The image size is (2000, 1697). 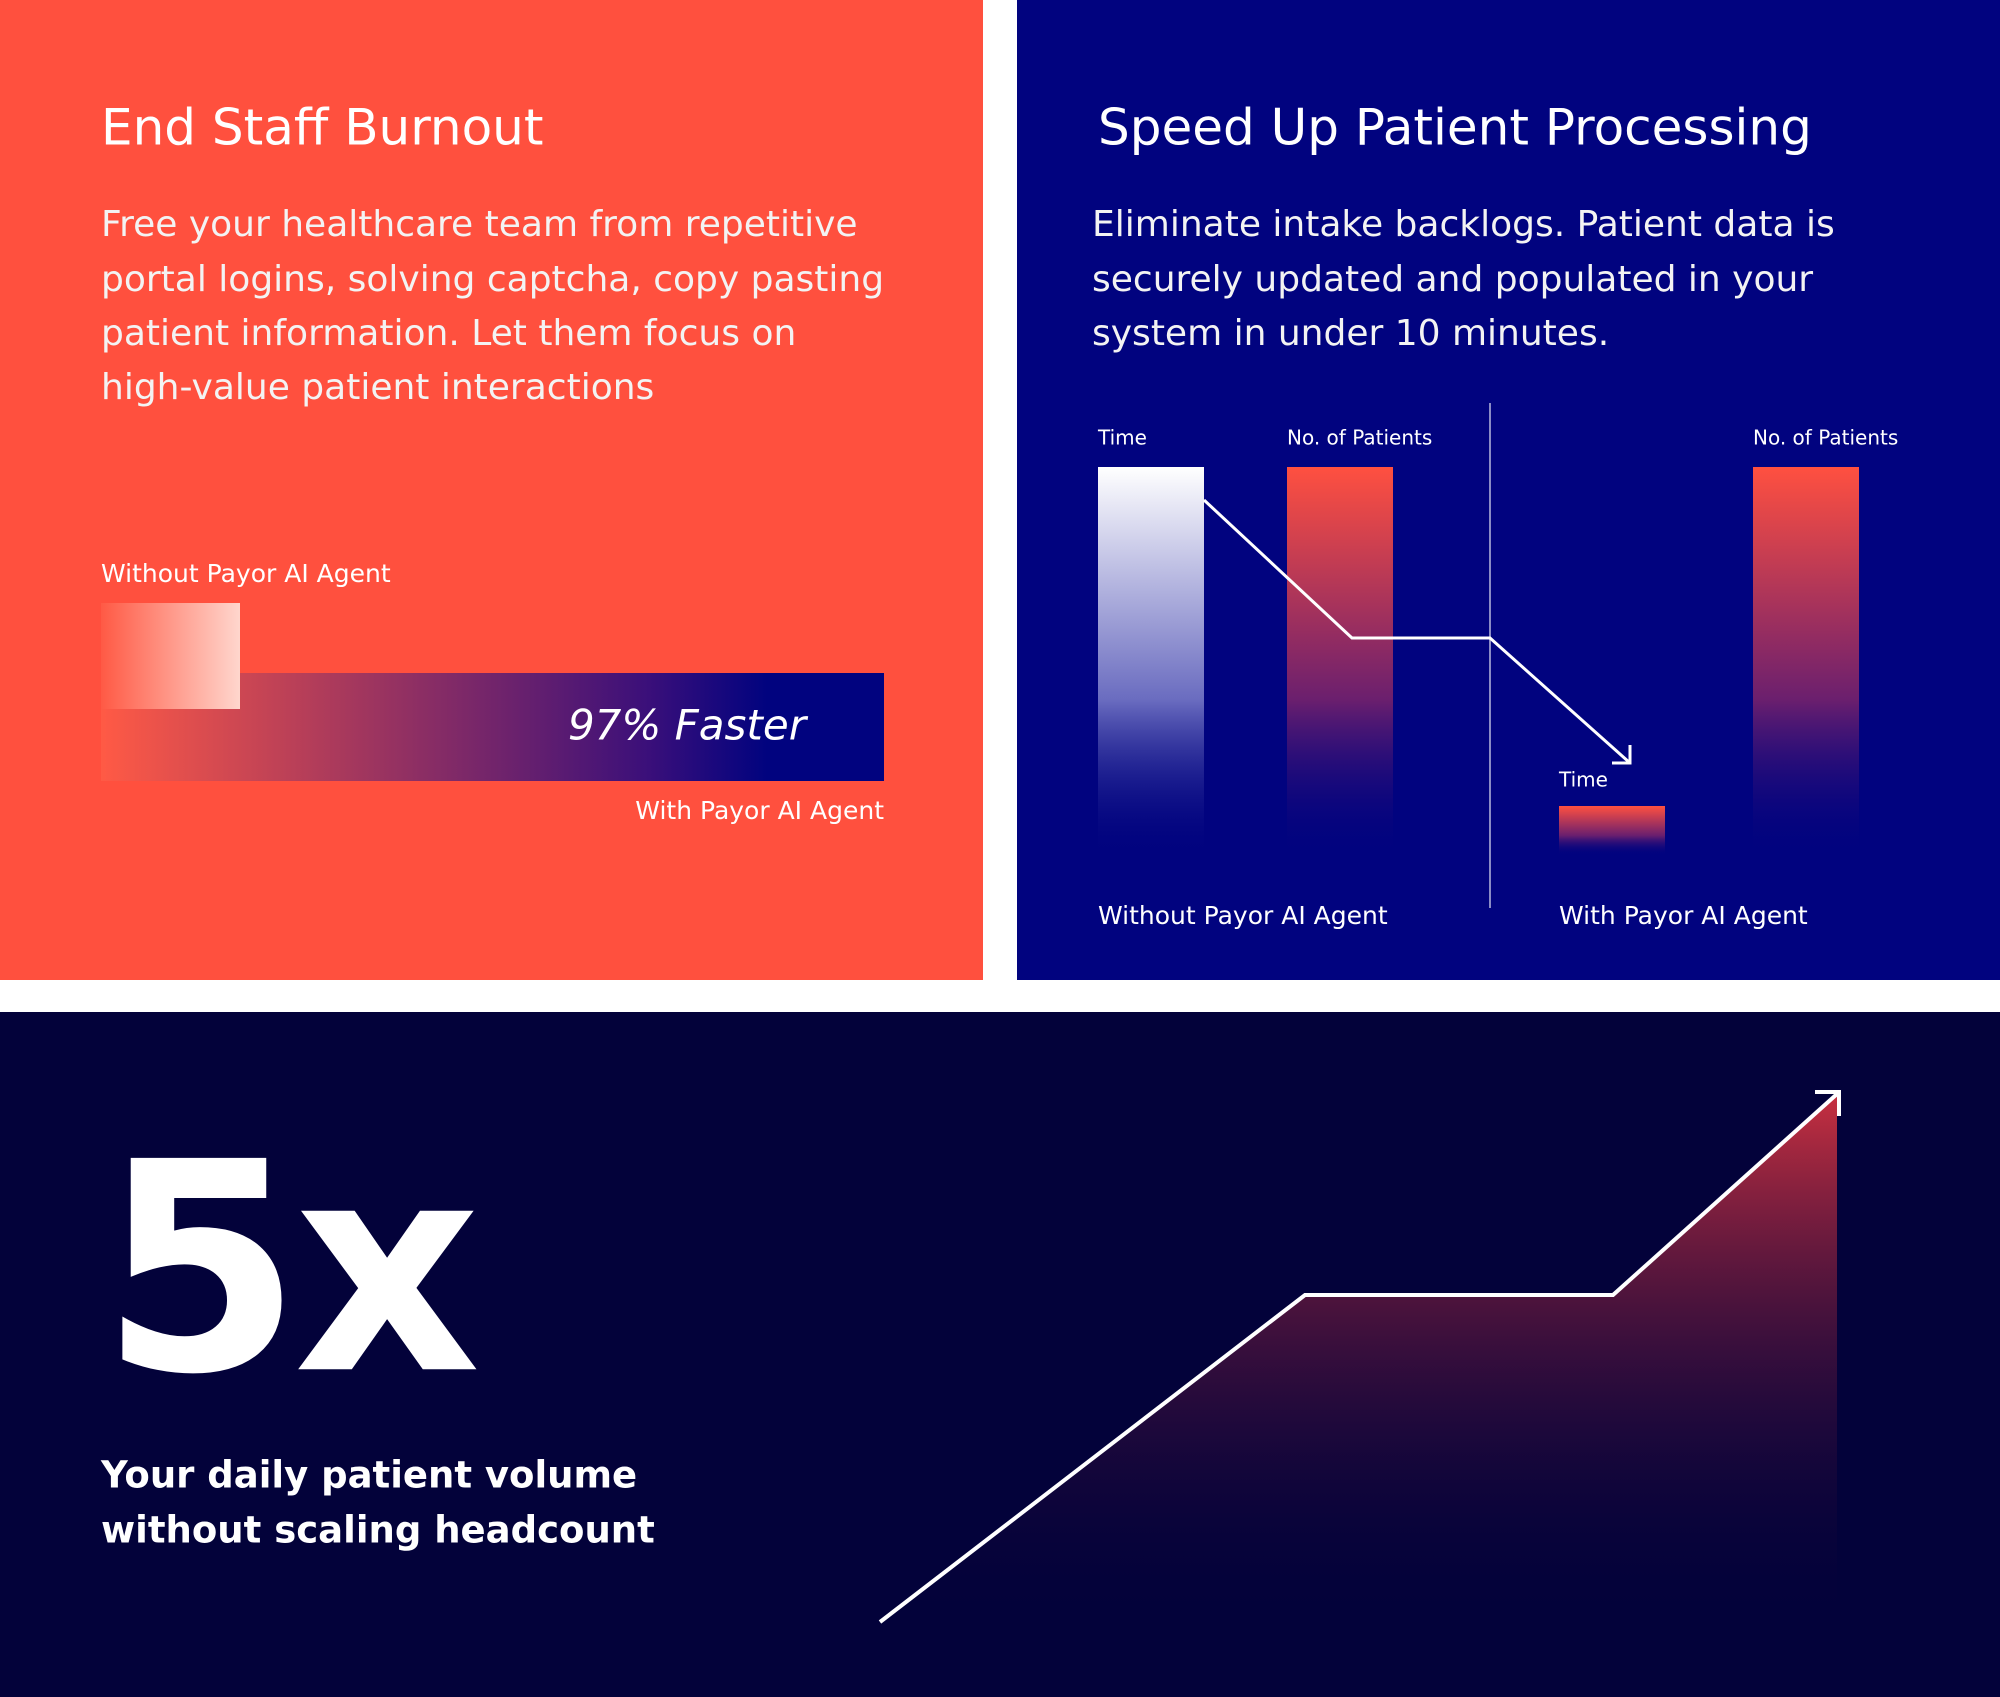 What do you see at coordinates (448, 333) in the screenshot?
I see `body-line: patient information. Let them focus on` at bounding box center [448, 333].